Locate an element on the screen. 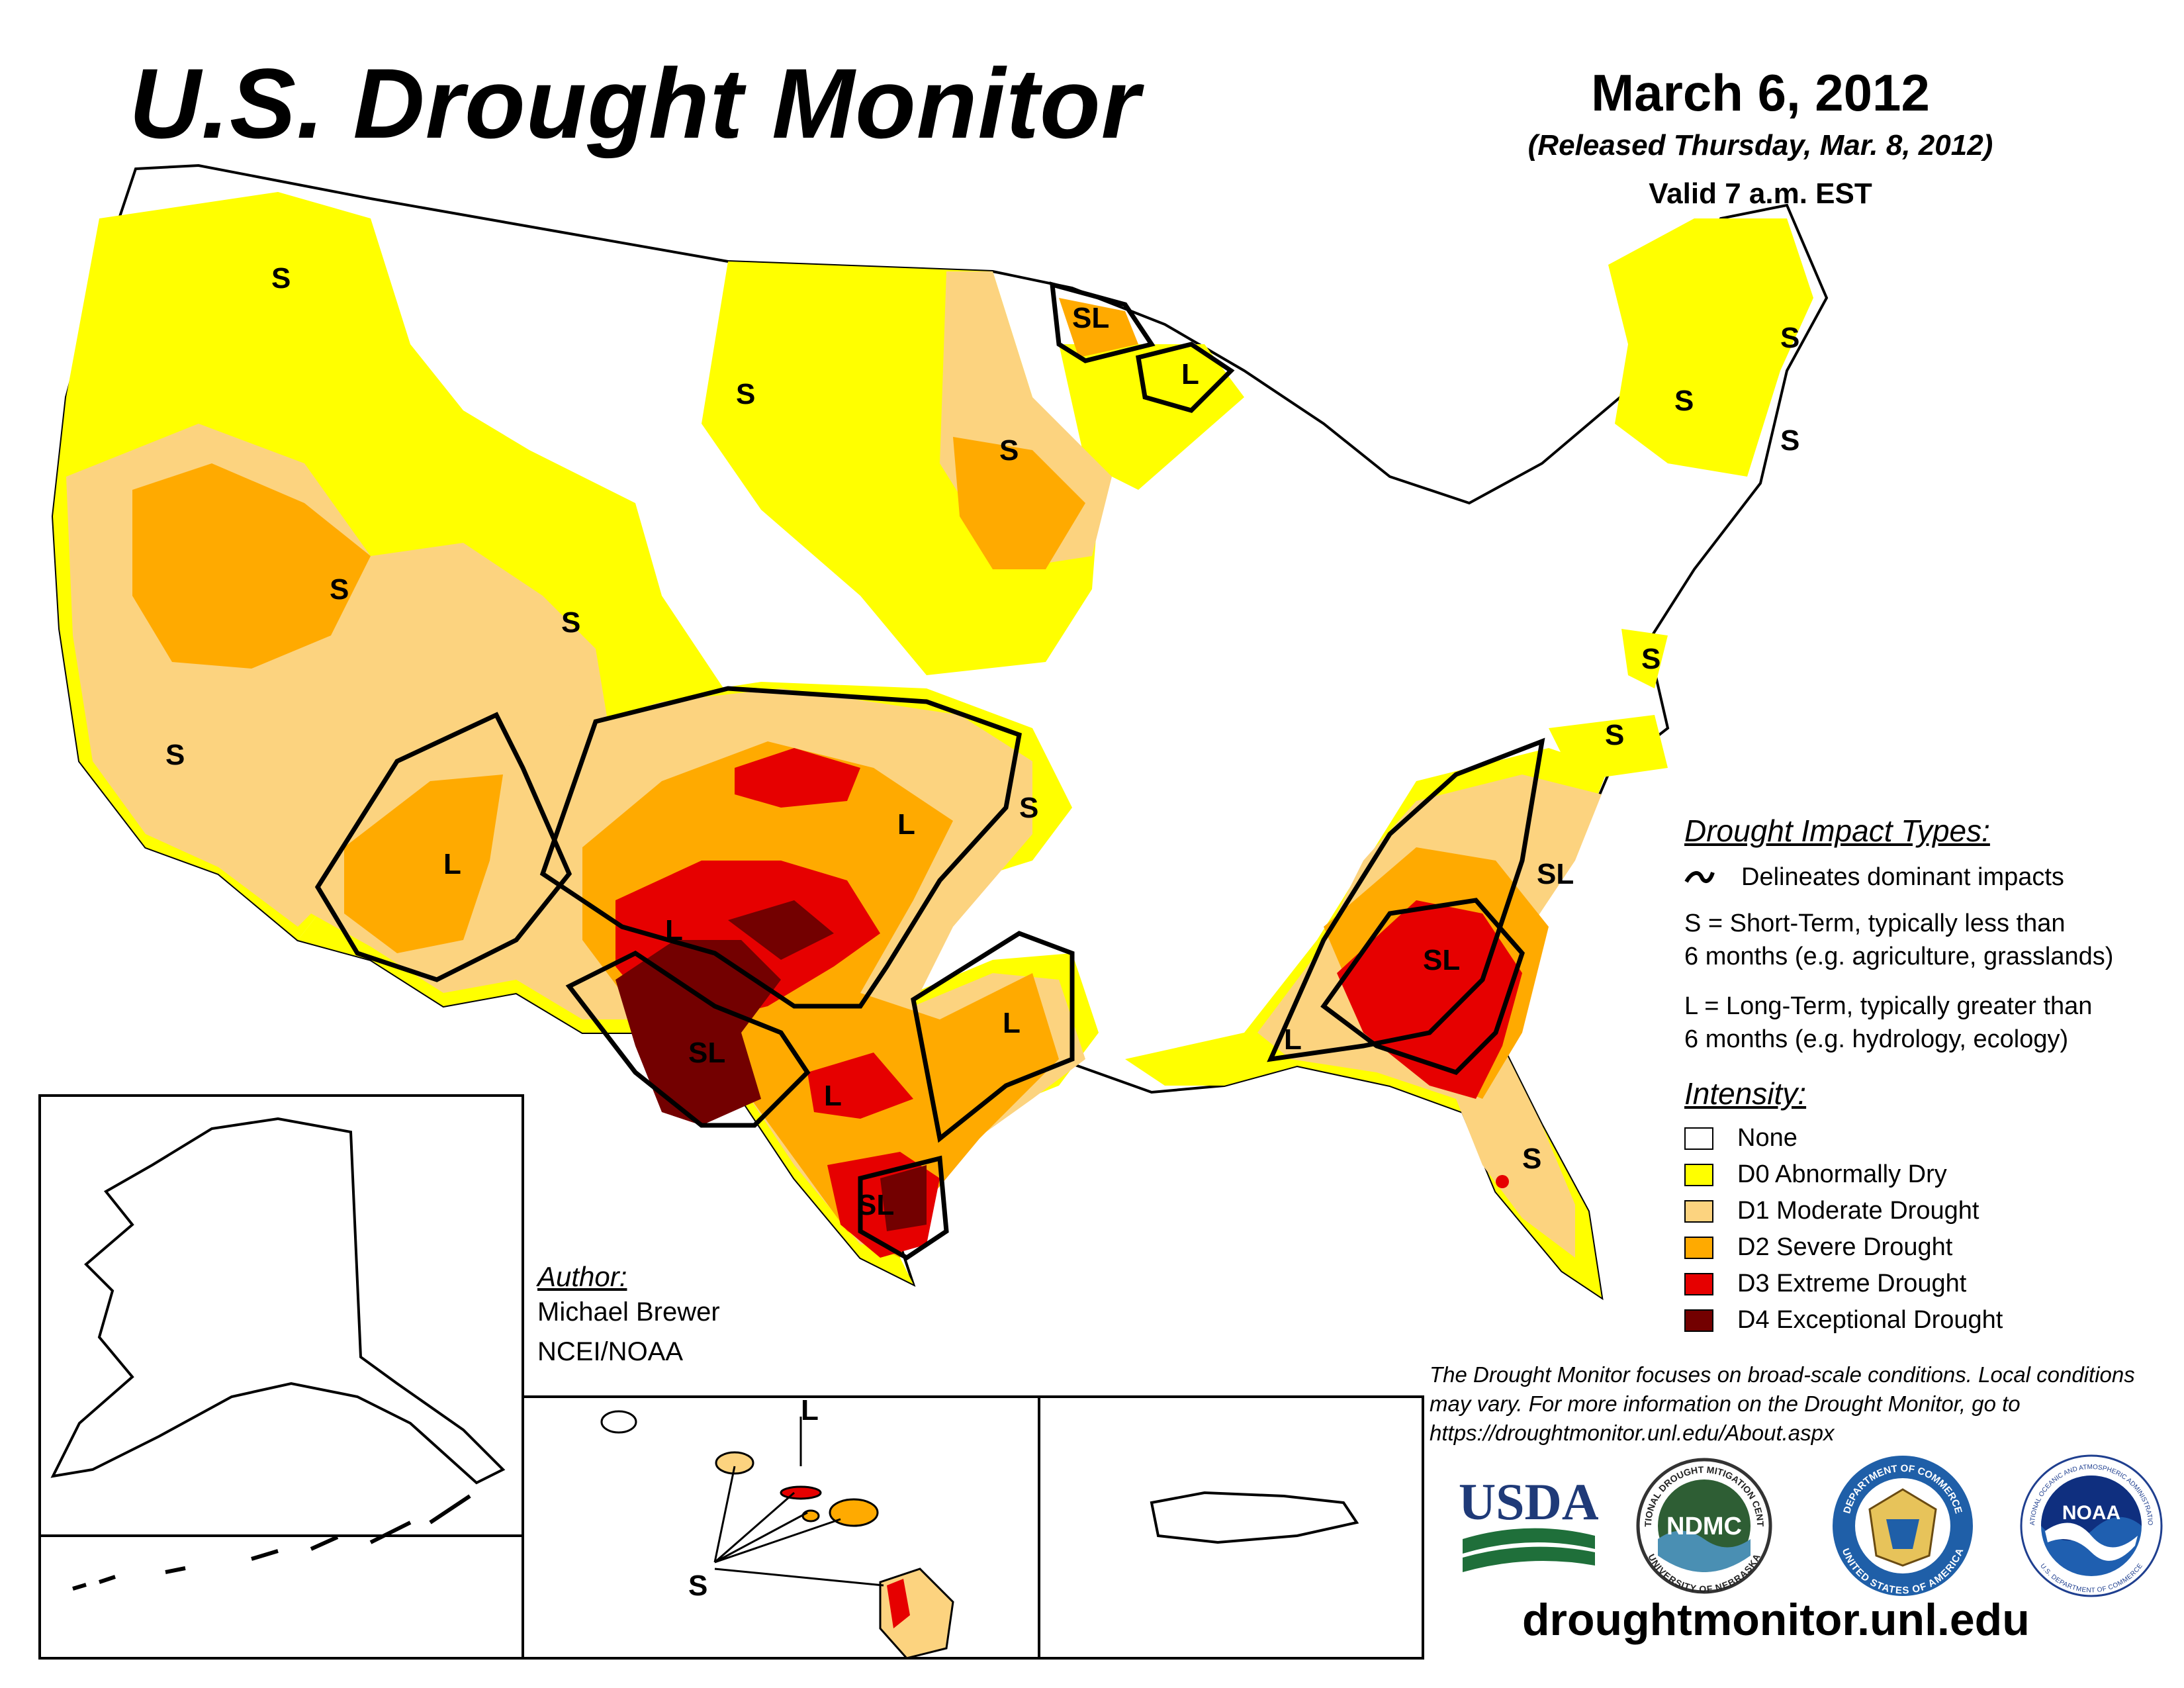 The width and height of the screenshot is (2184, 1688). swatch-d0 is located at coordinates (1698, 1174).